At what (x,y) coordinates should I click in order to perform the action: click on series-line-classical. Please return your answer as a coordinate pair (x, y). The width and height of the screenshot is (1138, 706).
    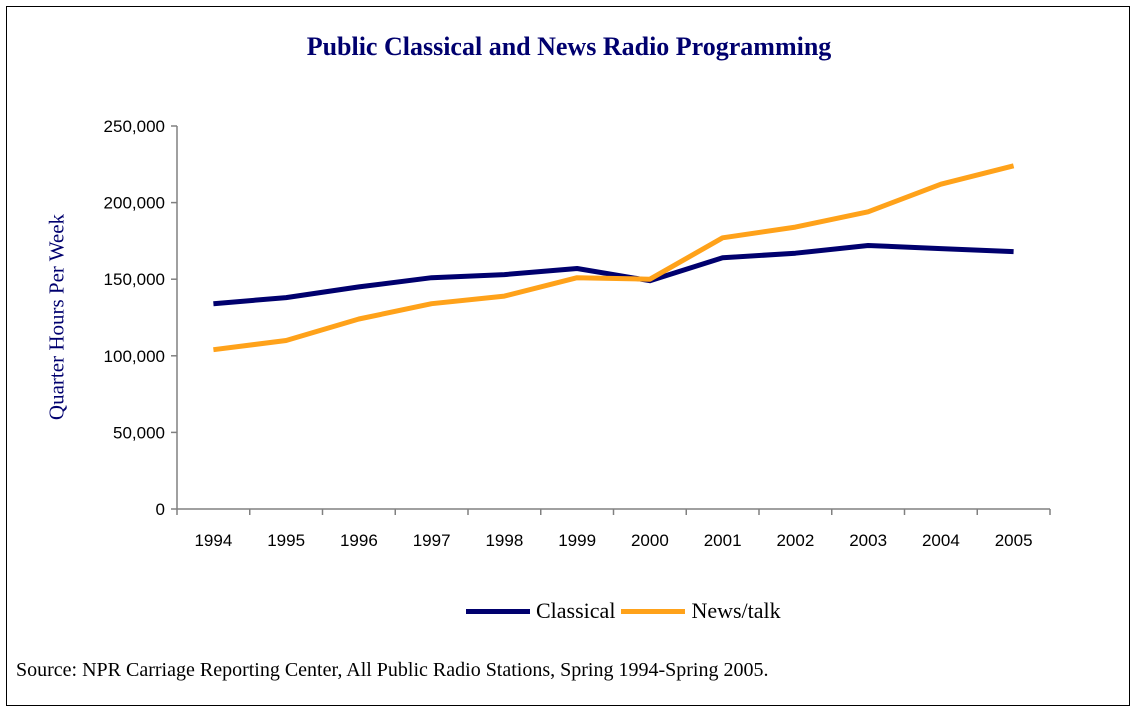
    Looking at the image, I should click on (613, 275).